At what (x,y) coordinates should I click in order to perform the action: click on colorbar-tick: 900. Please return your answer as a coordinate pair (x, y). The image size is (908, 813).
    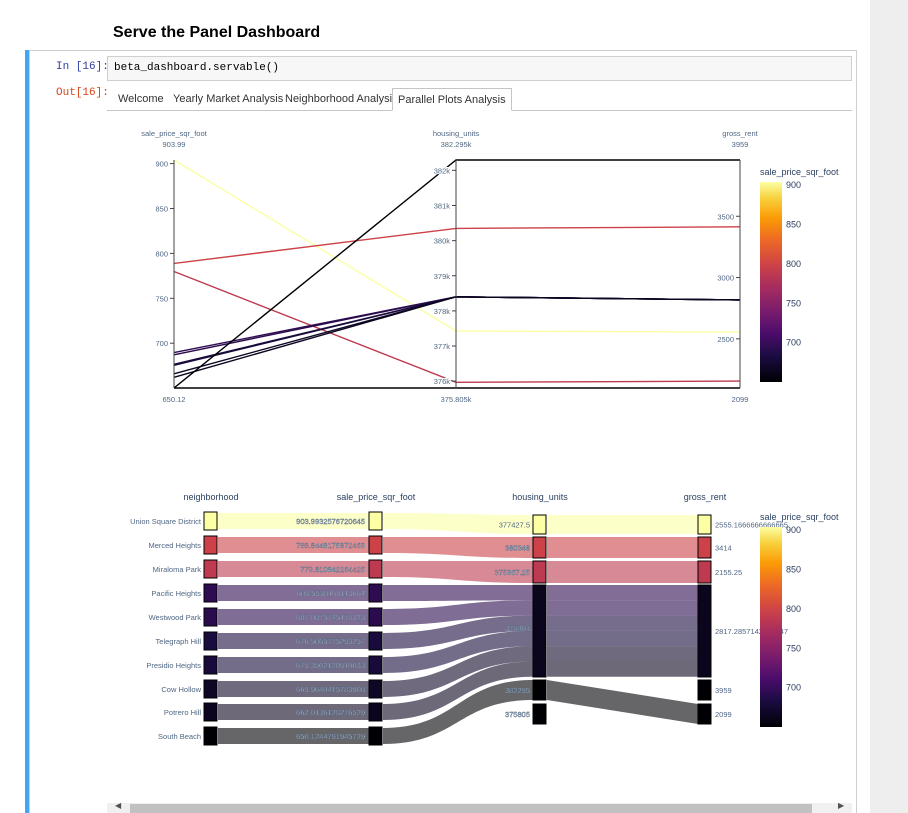
    Looking at the image, I should click on (793, 185).